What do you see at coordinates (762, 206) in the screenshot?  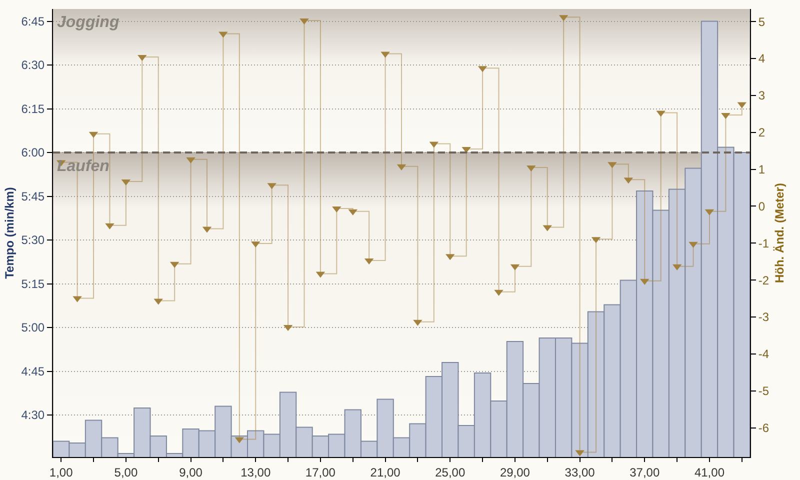 I see `y2-tick-label: 0` at bounding box center [762, 206].